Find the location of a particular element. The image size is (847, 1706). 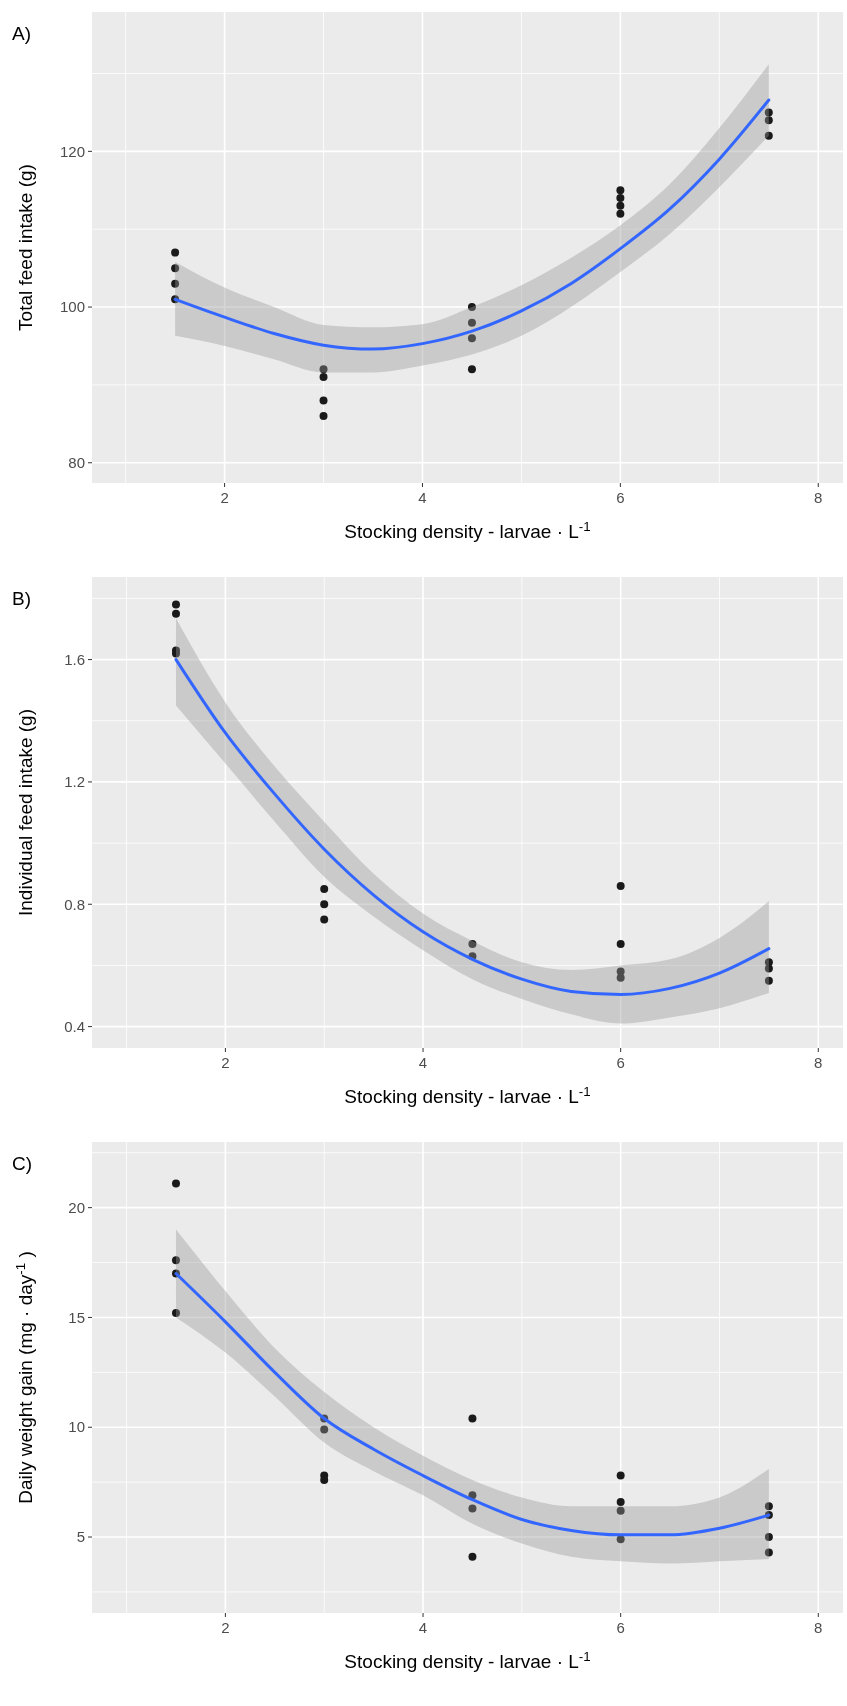

y-tick-label: 5 is located at coordinates (80, 1537).